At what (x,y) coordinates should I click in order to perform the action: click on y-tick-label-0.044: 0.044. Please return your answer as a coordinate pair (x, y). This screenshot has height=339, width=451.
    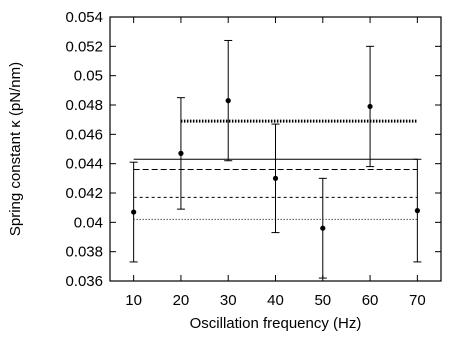
    Looking at the image, I should click on (84, 164).